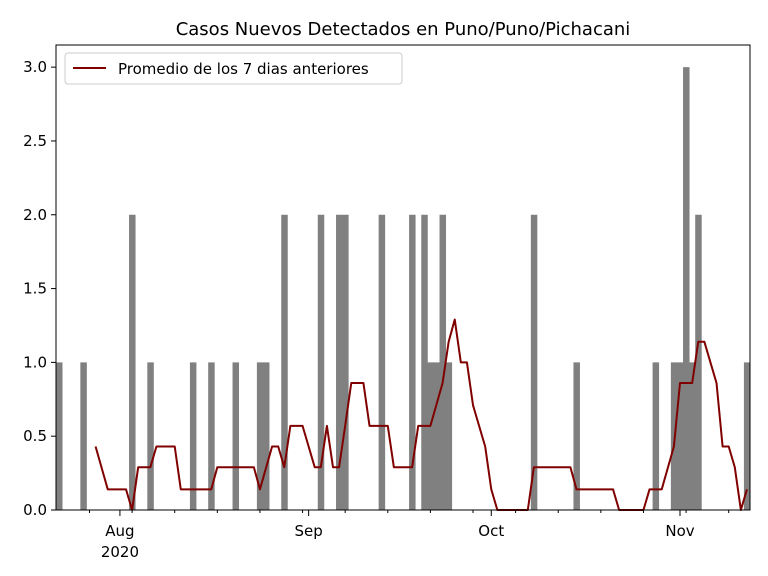 The height and width of the screenshot is (576, 768). What do you see at coordinates (35, 510) in the screenshot?
I see `y-tick-label: 0.0` at bounding box center [35, 510].